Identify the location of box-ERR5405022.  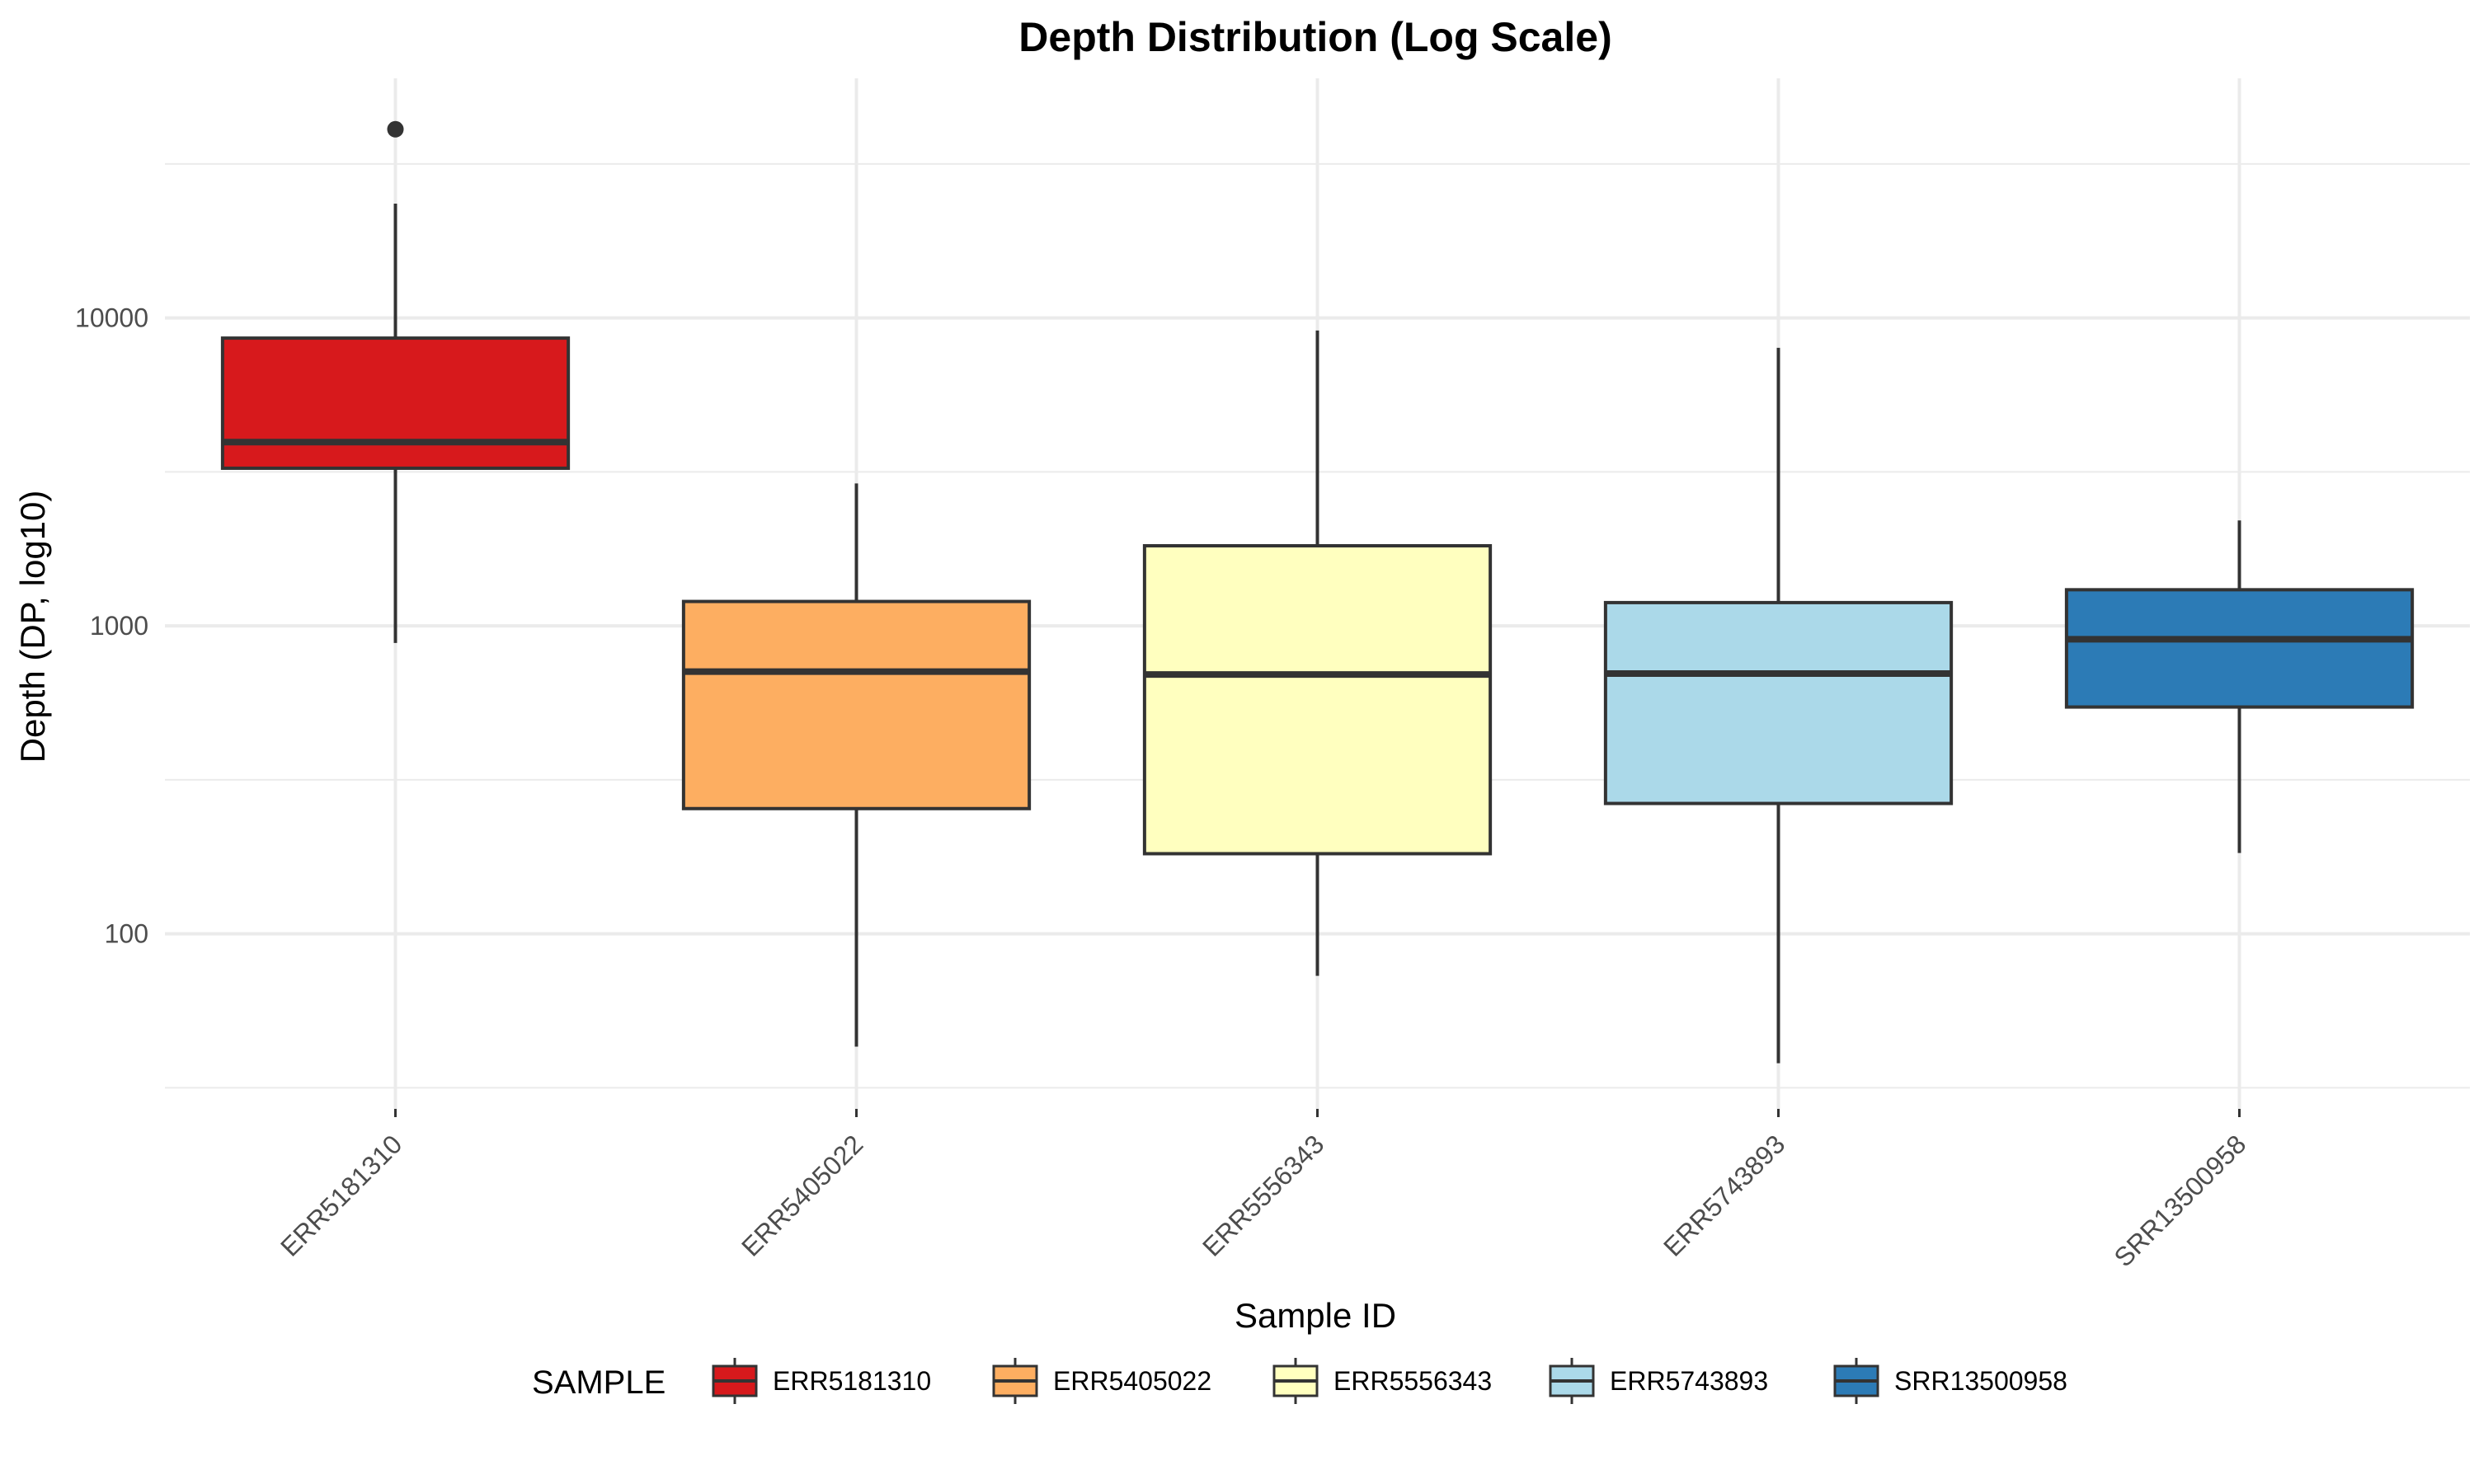
(856, 765).